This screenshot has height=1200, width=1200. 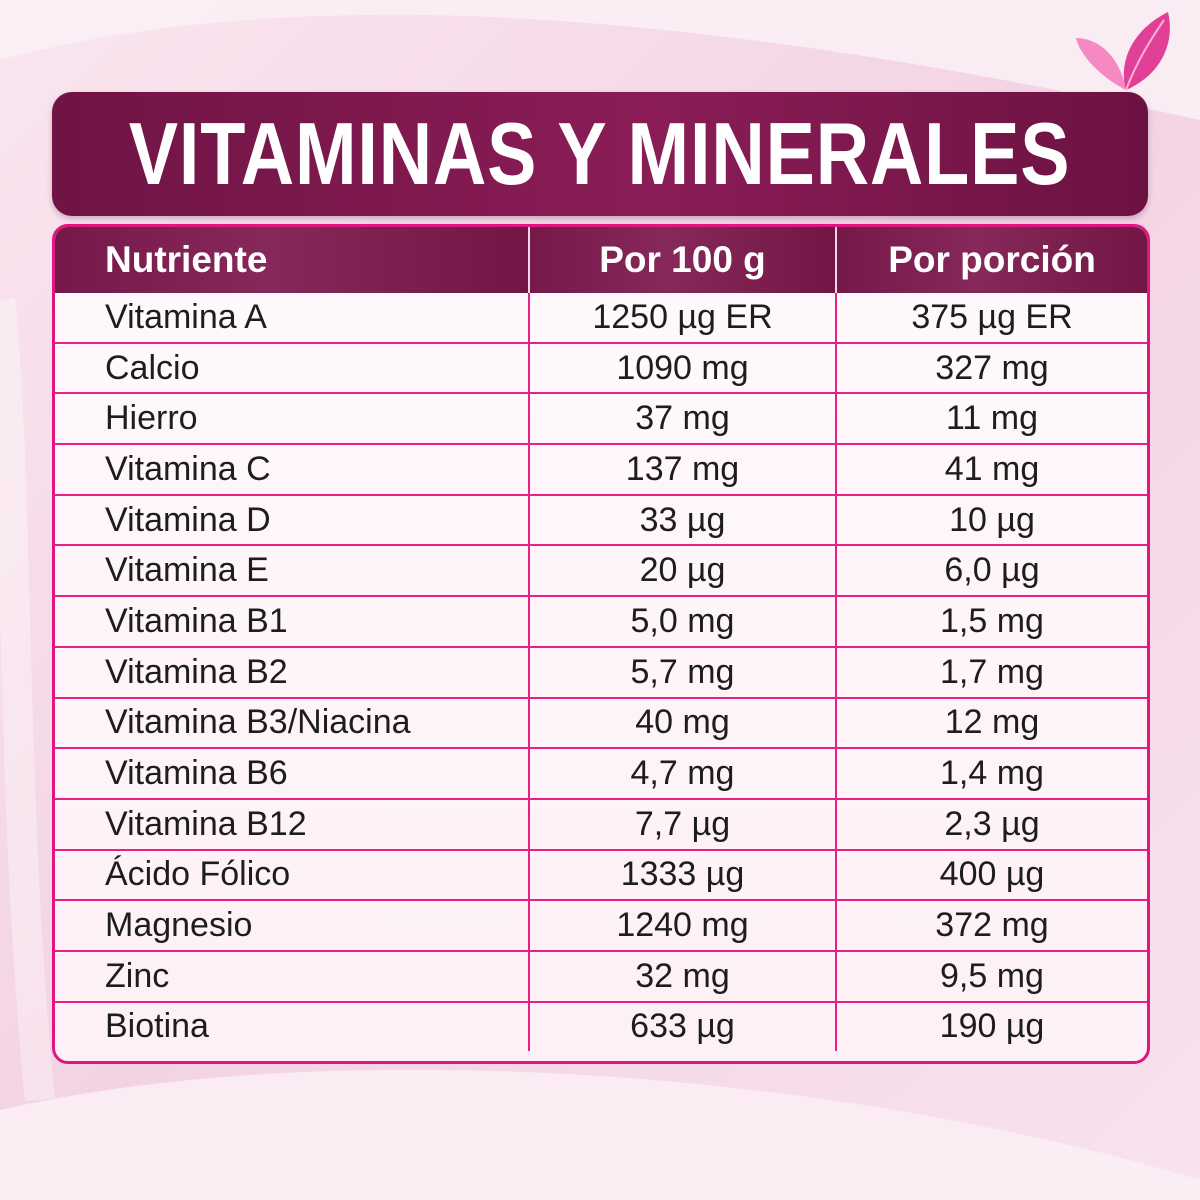 What do you see at coordinates (1123, 51) in the screenshot?
I see `leaf-icon` at bounding box center [1123, 51].